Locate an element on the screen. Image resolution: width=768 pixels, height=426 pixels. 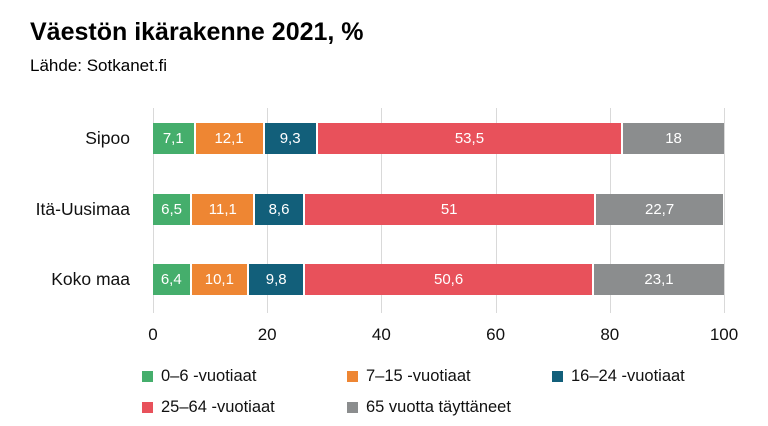
bar-segment: 12,1 is located at coordinates (228, 138).